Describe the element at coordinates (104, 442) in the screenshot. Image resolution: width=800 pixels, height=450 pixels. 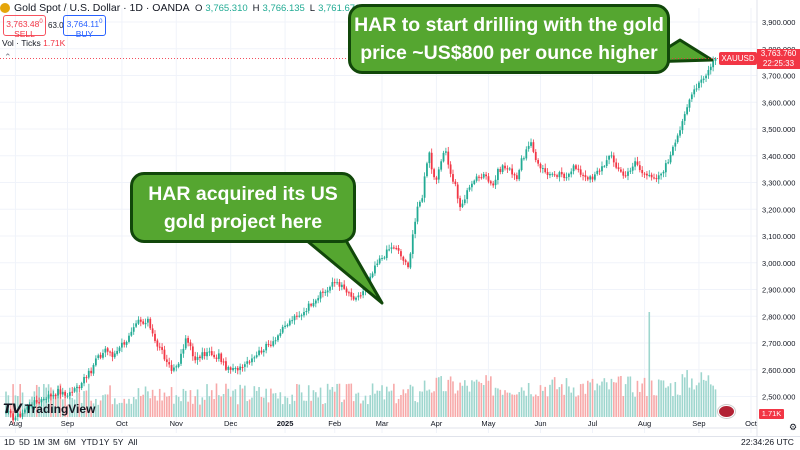
I see `timeframe-1y: 1Y` at that location.